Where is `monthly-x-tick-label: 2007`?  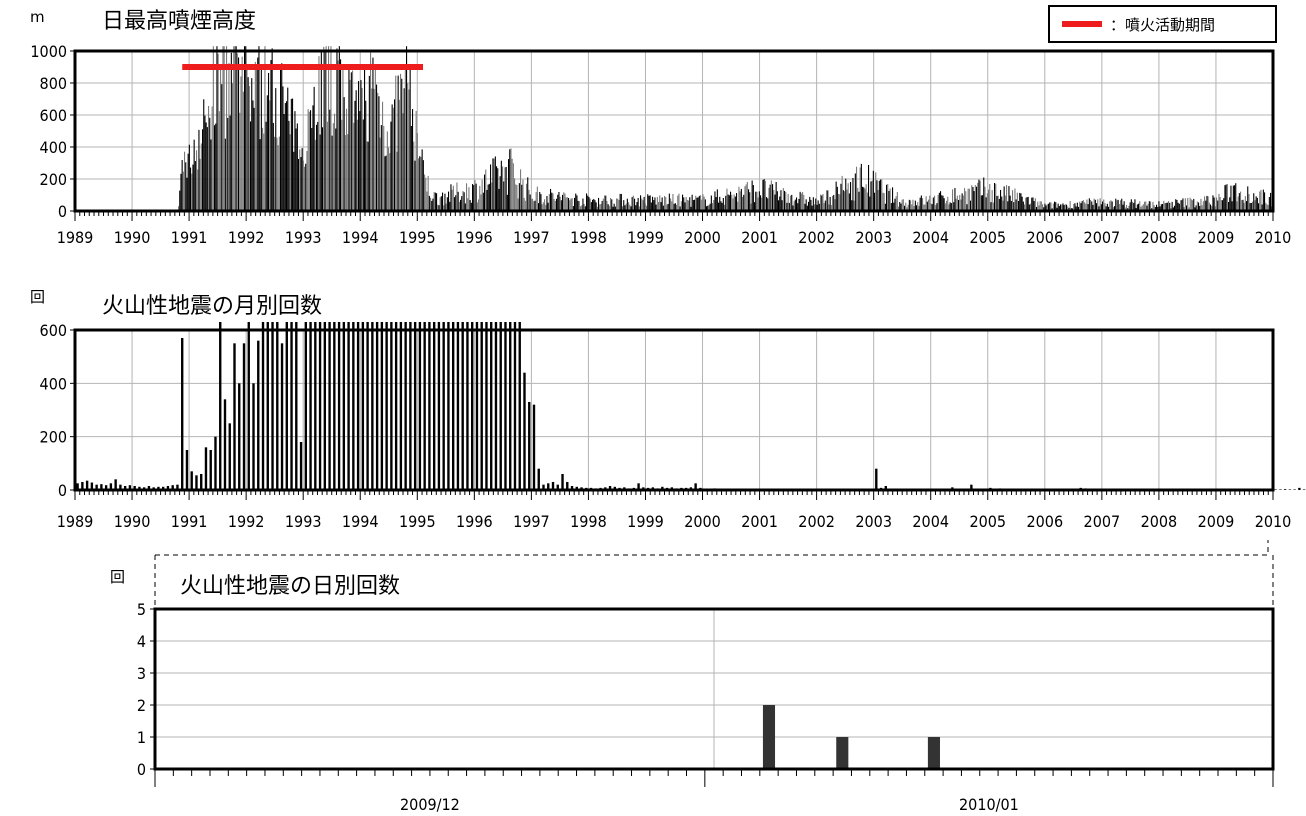 monthly-x-tick-label: 2007 is located at coordinates (1102, 521).